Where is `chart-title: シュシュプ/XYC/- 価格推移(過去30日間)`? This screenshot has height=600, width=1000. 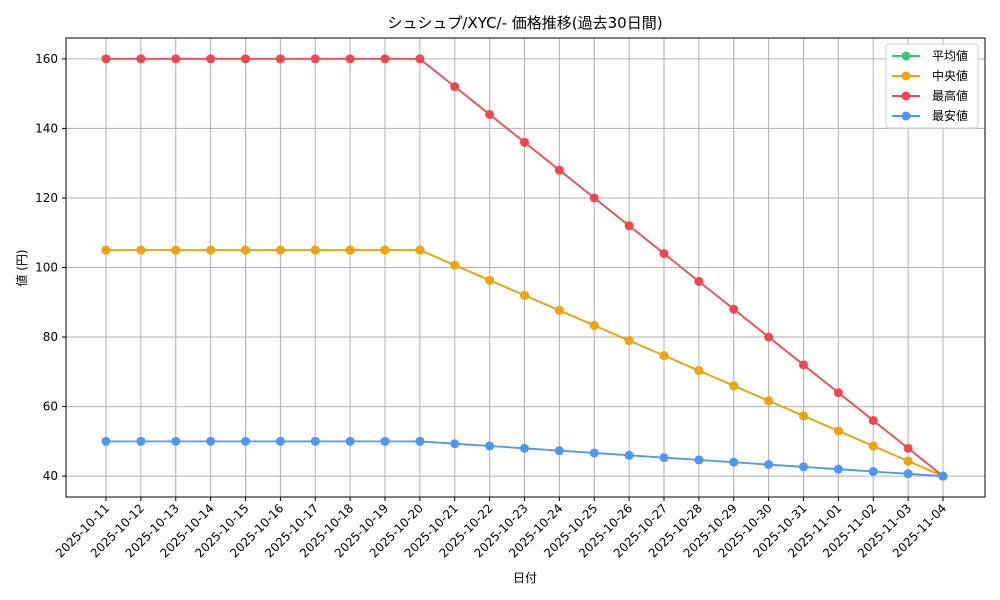 chart-title: シュシュプ/XYC/- 価格推移(過去30日間) is located at coordinates (524, 23).